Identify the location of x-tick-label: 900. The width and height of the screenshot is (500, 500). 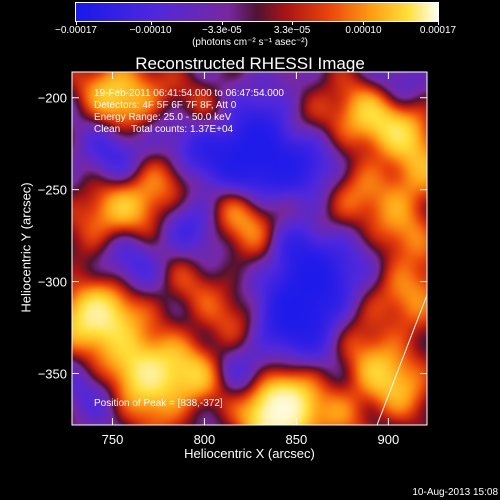
(389, 439).